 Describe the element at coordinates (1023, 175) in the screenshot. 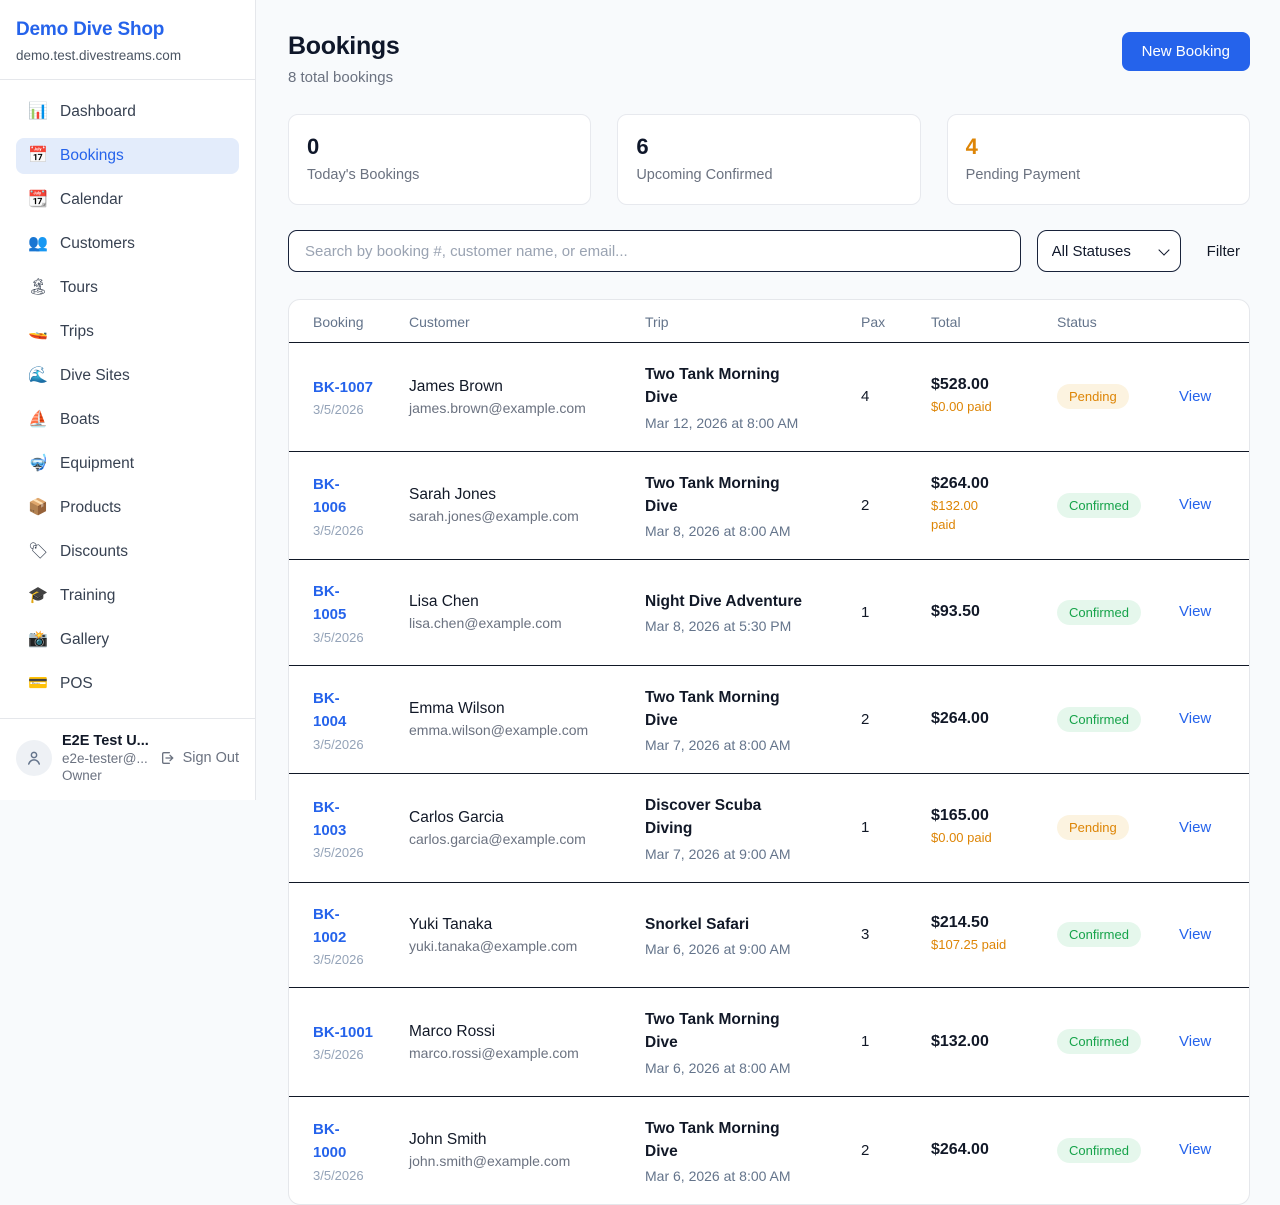

I see `stat-label: Pending Payment` at that location.